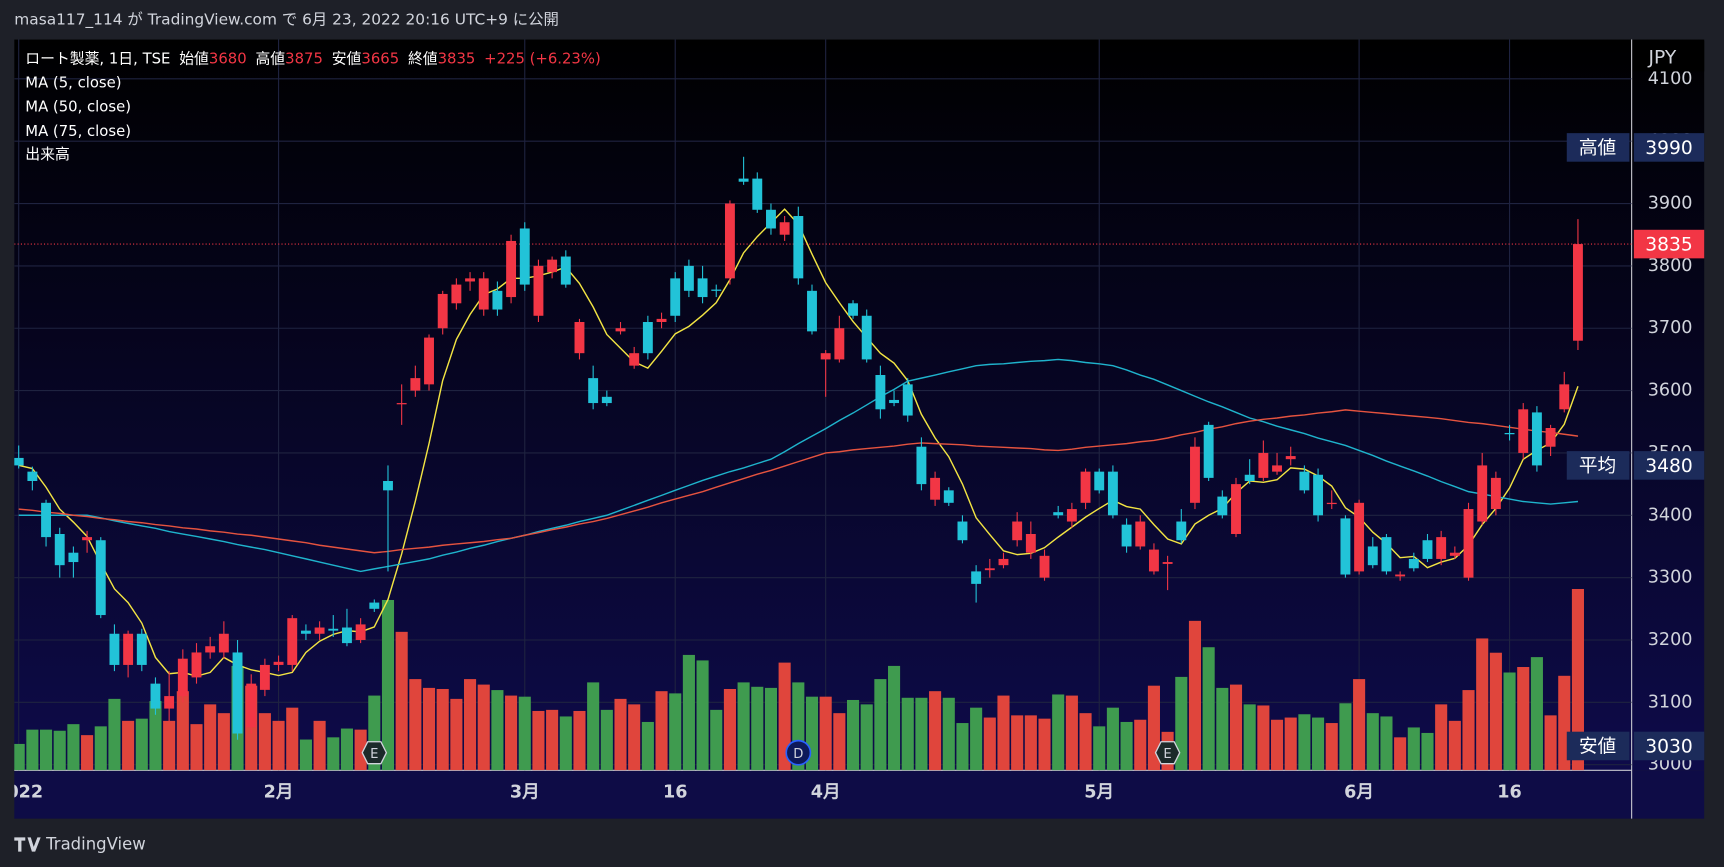  I want to click on event-label: D, so click(798, 754).